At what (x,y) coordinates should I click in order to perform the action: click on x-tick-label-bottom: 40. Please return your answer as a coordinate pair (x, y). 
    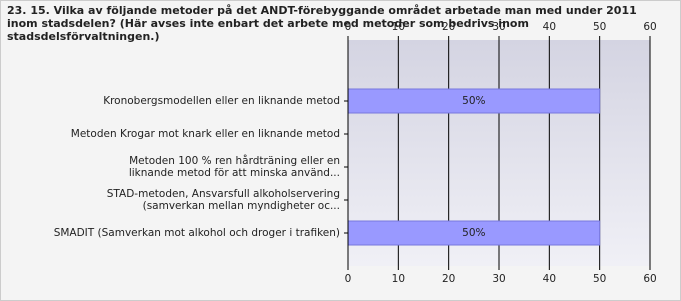
    Looking at the image, I should click on (549, 279).